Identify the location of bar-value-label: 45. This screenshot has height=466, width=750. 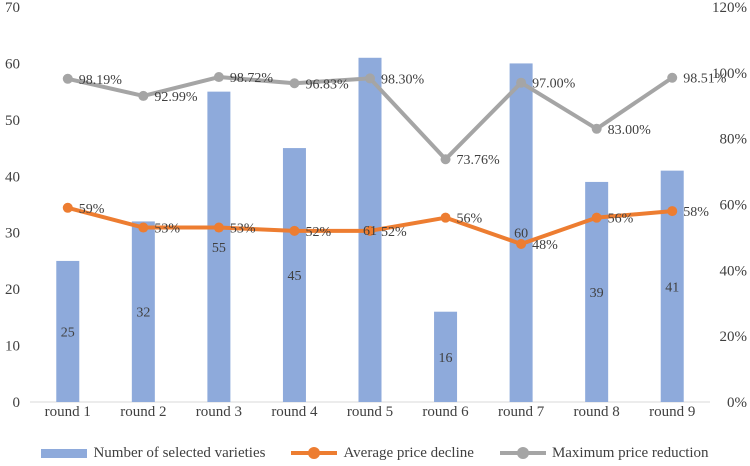
(294, 276).